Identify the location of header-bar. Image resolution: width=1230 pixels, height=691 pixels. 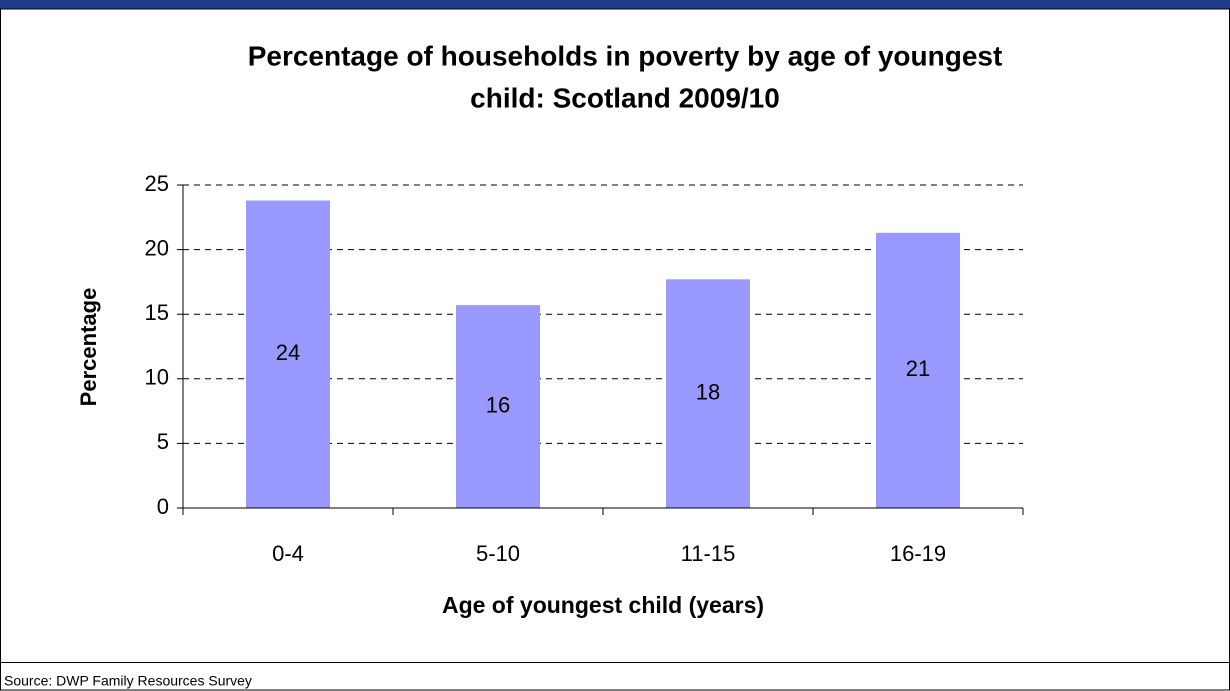
(615, 4).